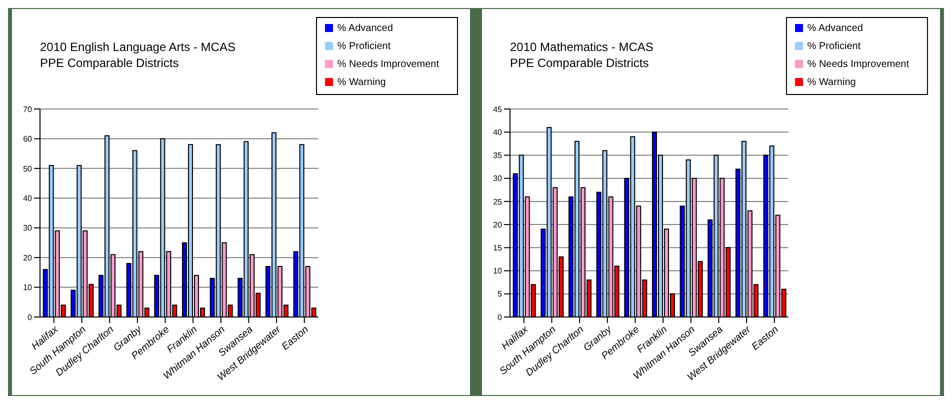 This screenshot has height=404, width=952. Describe the element at coordinates (500, 294) in the screenshot. I see `y-tick-label: 5` at that location.